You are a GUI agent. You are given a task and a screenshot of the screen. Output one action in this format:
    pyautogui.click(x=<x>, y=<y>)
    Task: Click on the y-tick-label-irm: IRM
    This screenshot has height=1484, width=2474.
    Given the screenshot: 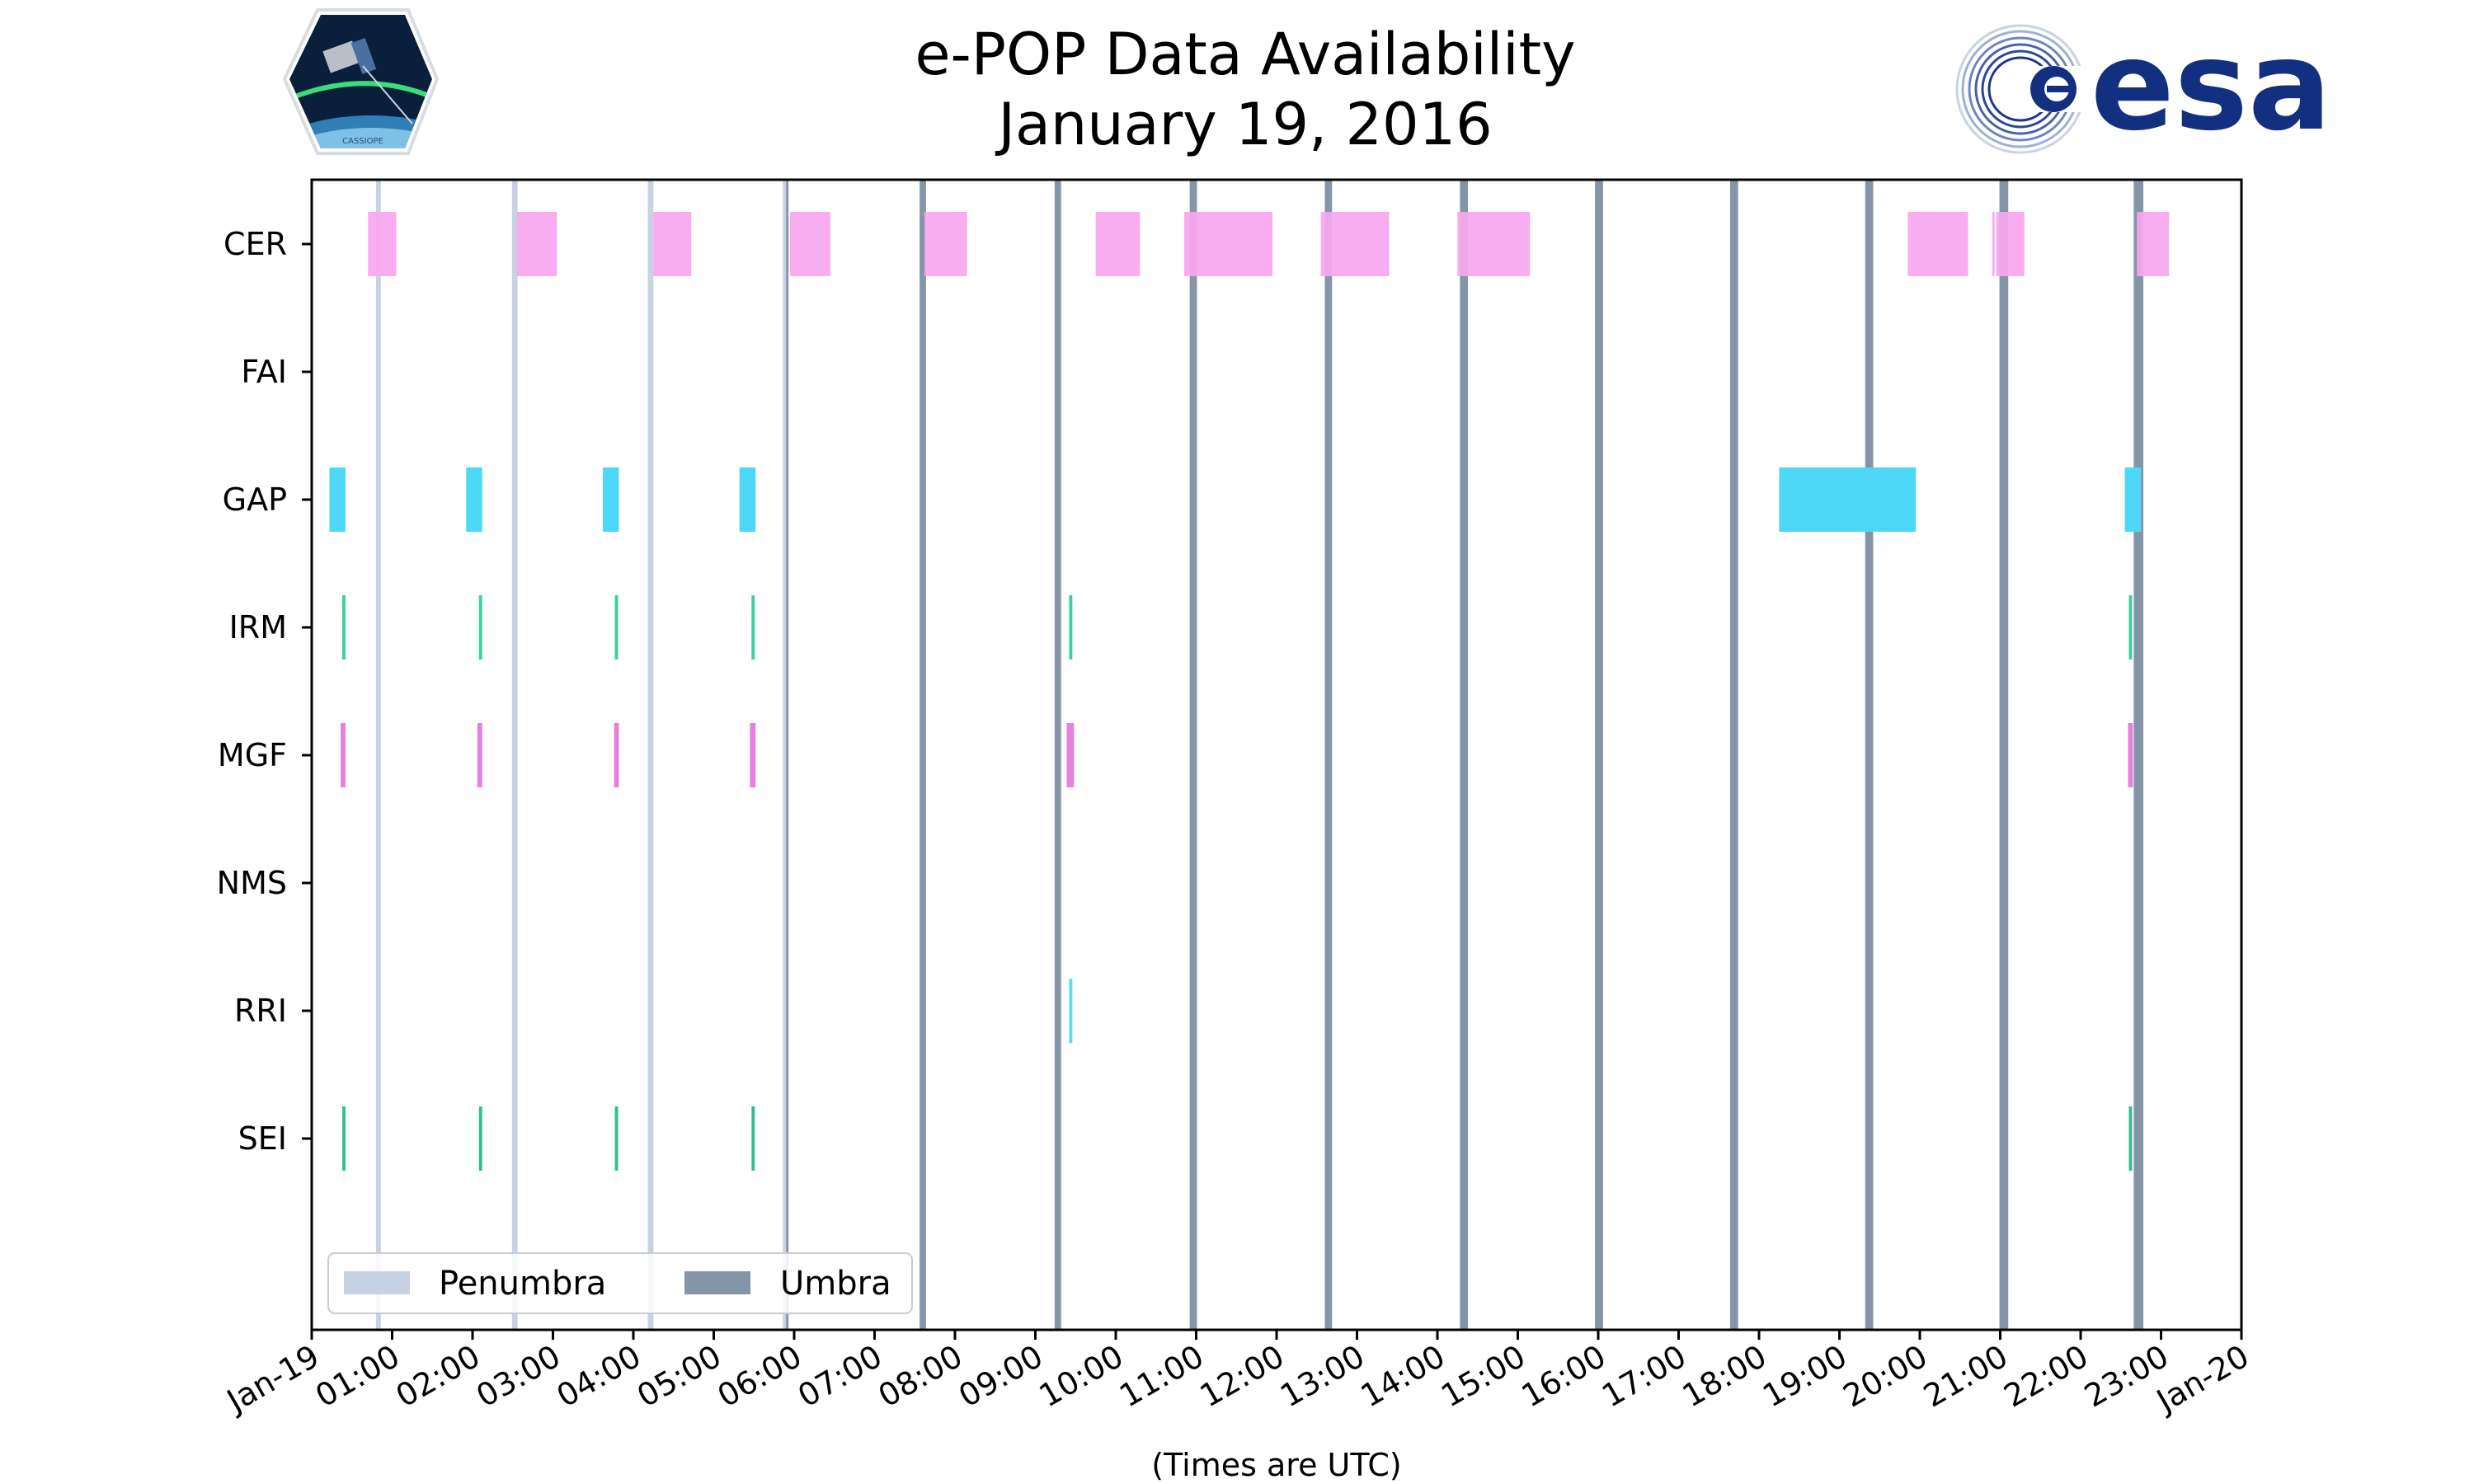 What is the action you would take?
    pyautogui.click(x=258, y=627)
    